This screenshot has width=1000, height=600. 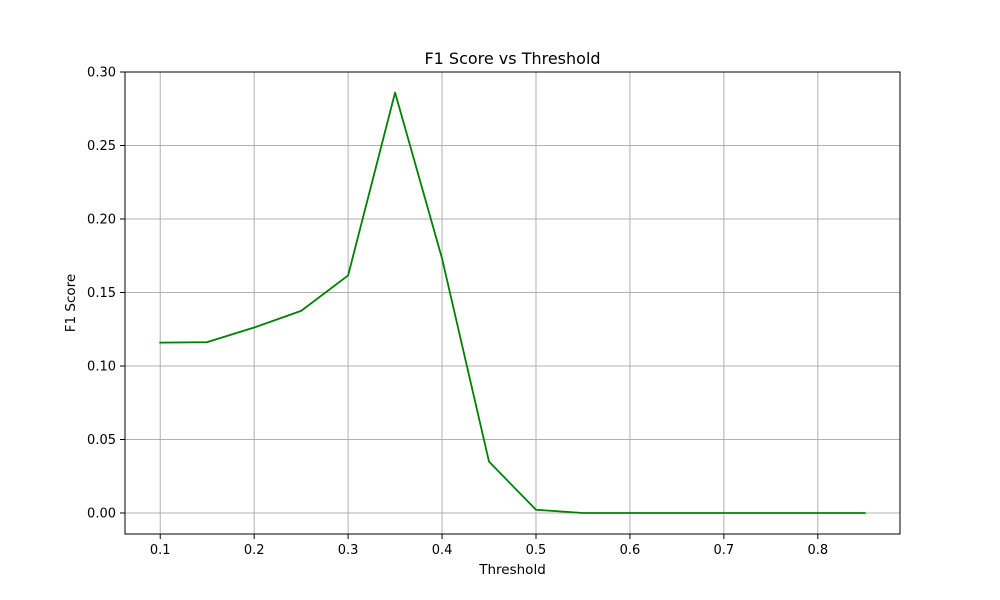 What do you see at coordinates (817, 550) in the screenshot?
I see `x-tick-label: 0.8` at bounding box center [817, 550].